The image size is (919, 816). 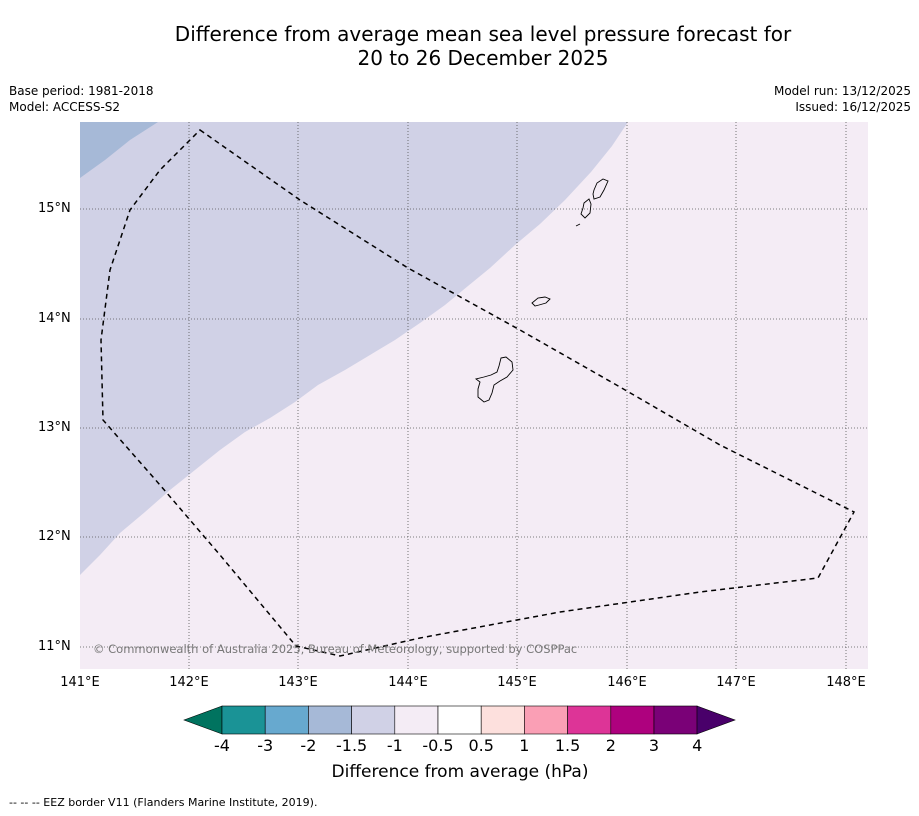 I want to click on title-line-2: 20 to 26 December 2025, so click(x=483, y=58).